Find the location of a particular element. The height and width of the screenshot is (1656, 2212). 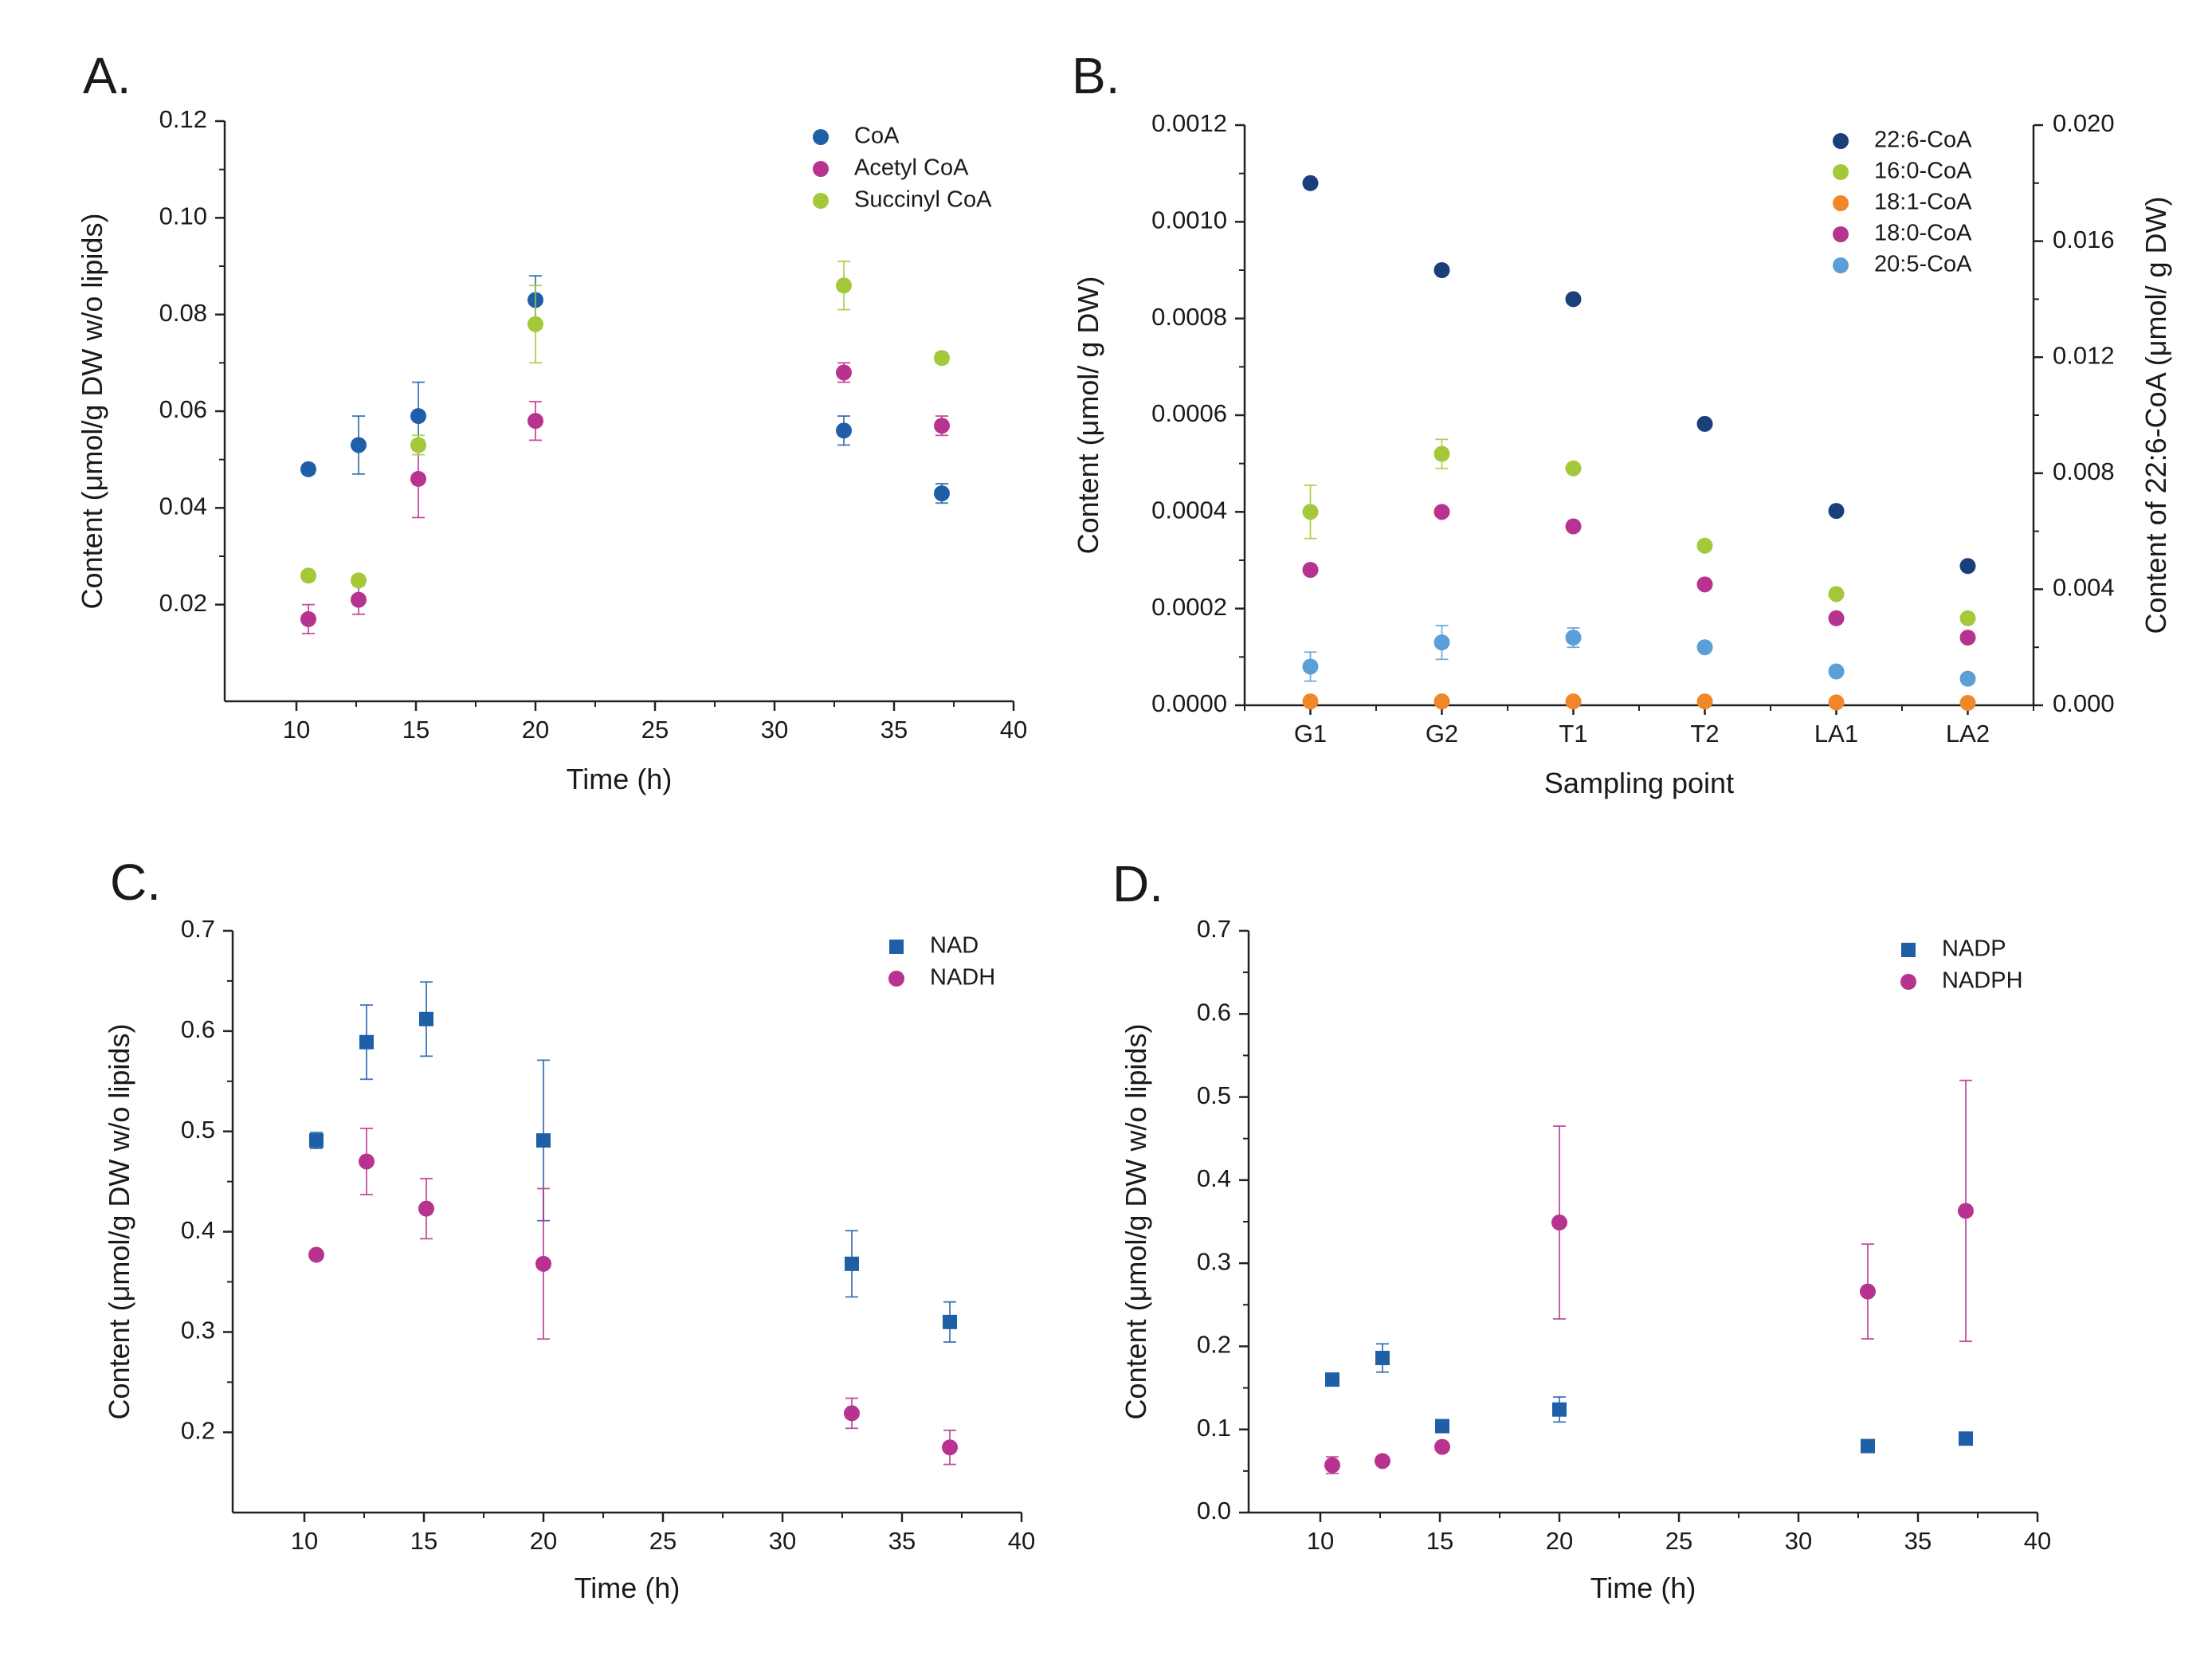

legend-entry: CoA is located at coordinates (856, 136).